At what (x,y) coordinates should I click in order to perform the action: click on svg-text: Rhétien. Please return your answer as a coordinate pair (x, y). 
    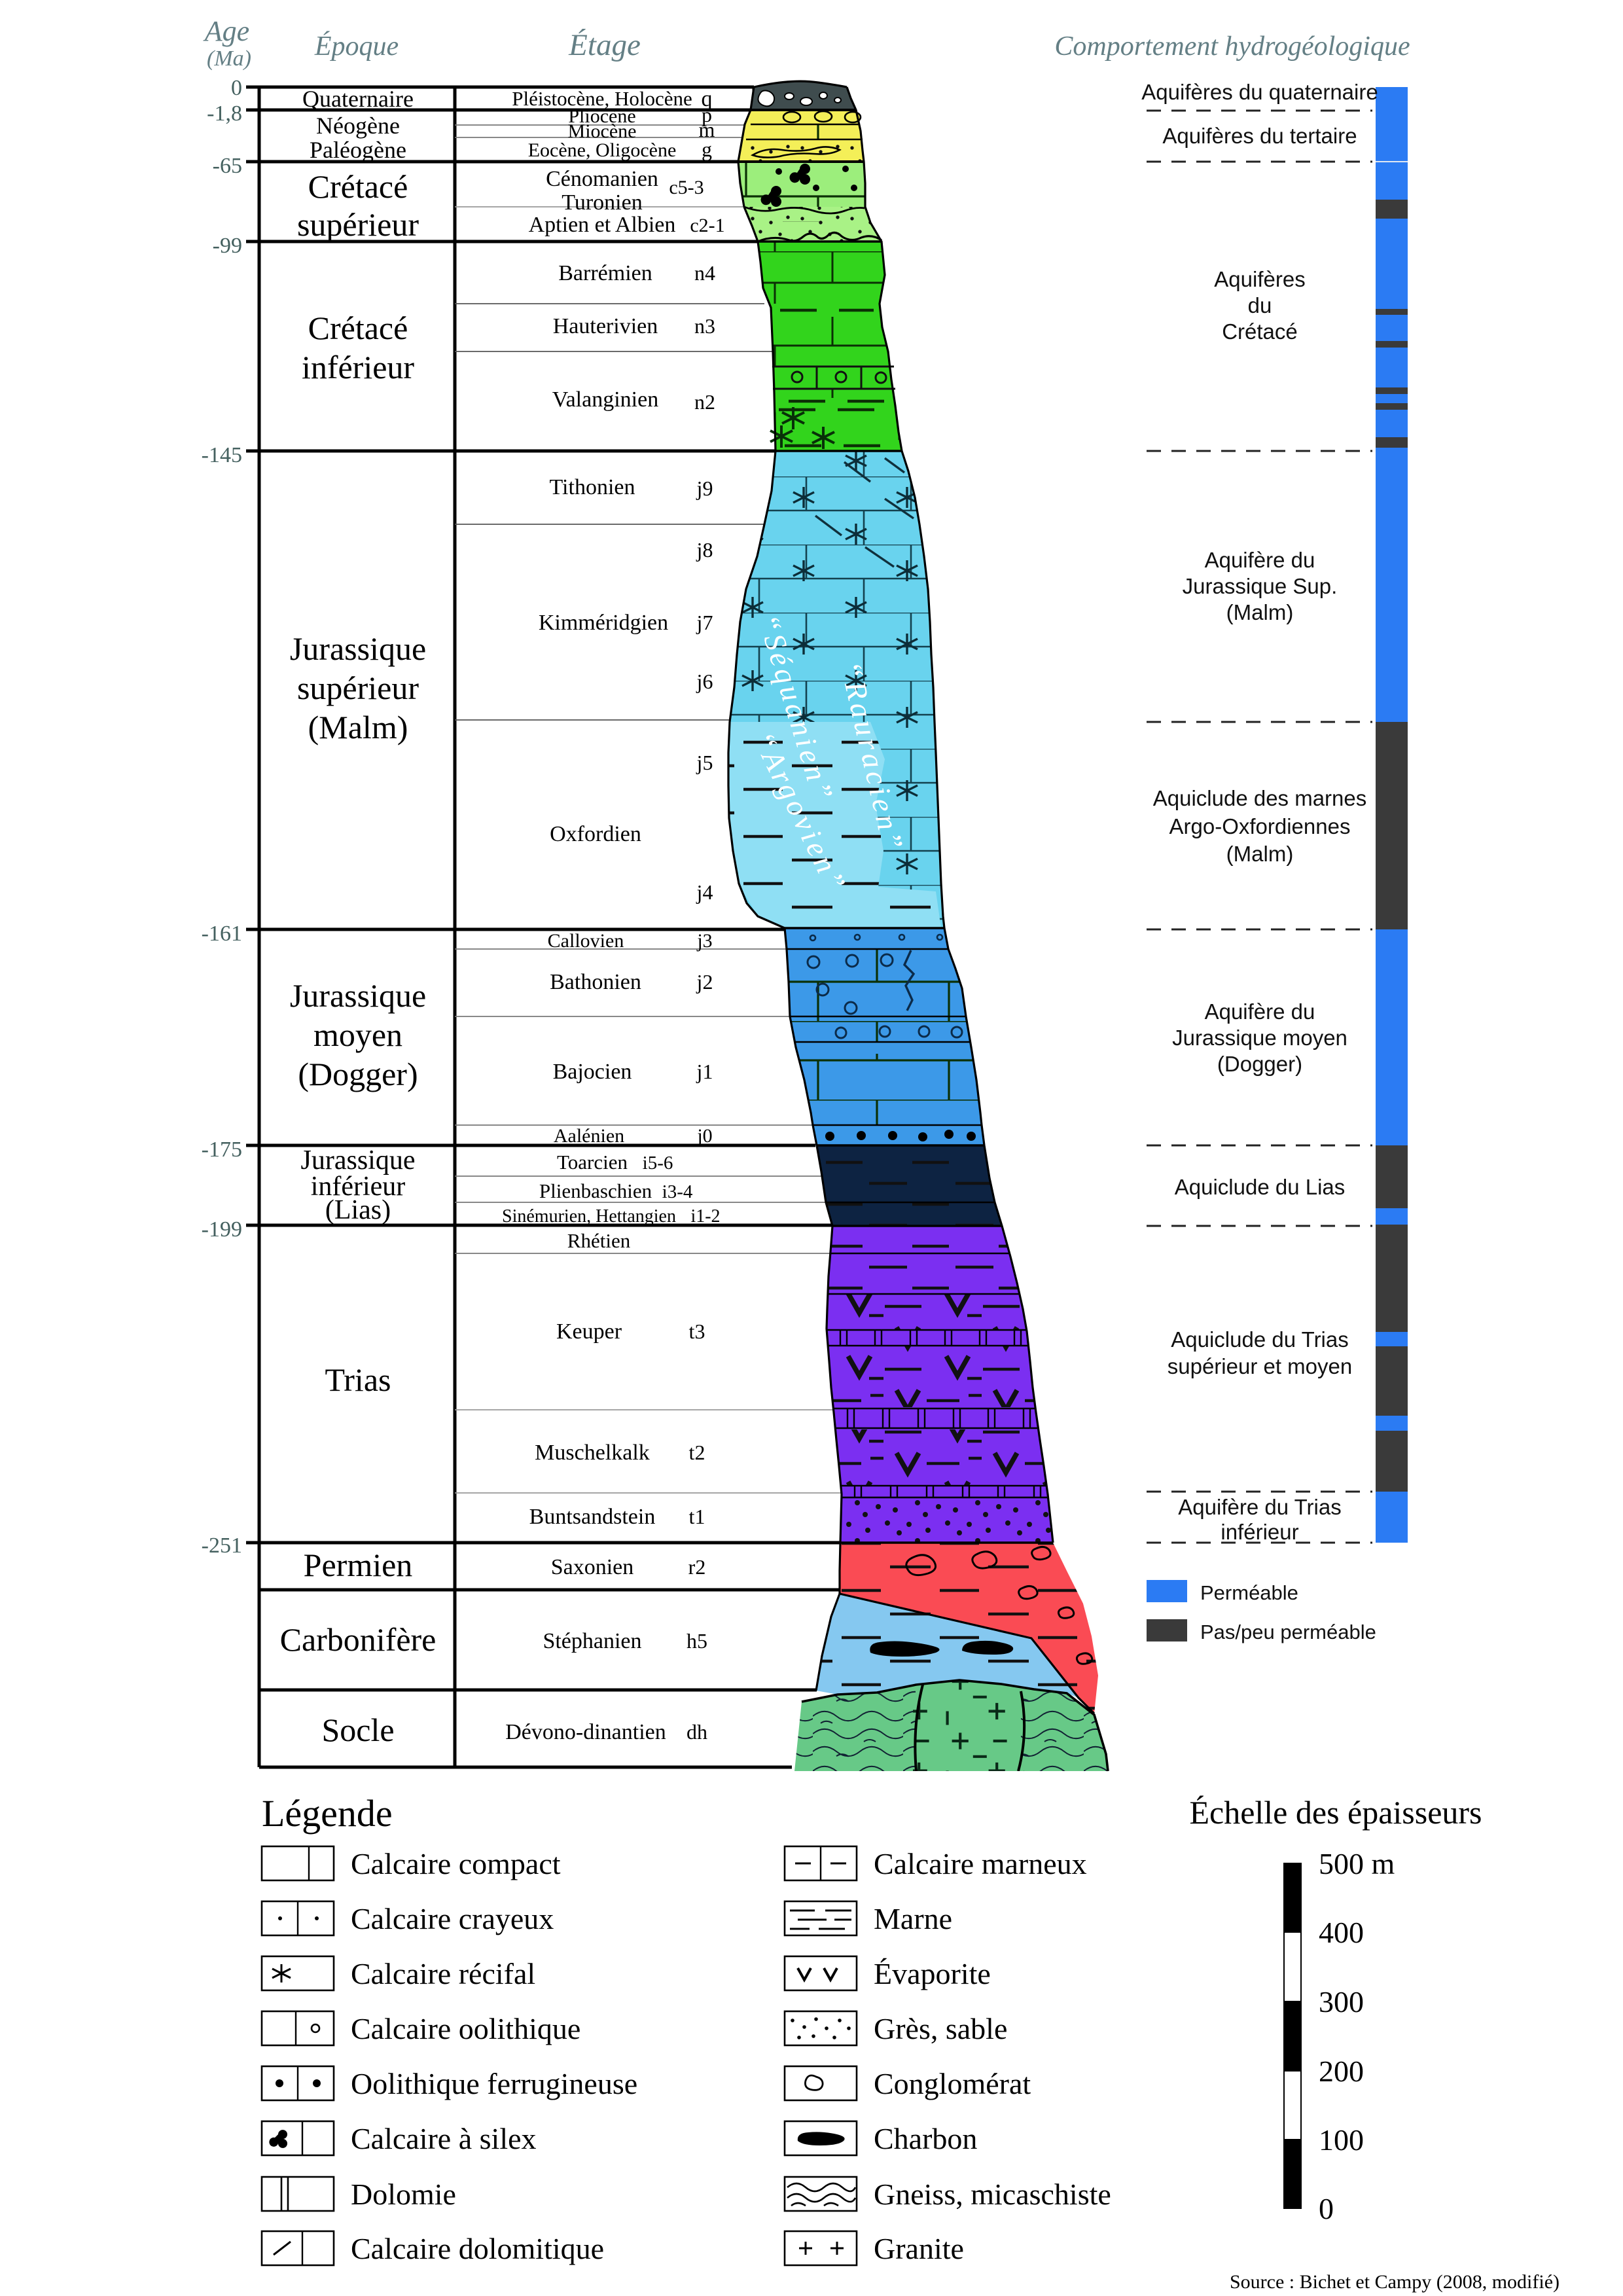
    Looking at the image, I should click on (599, 1240).